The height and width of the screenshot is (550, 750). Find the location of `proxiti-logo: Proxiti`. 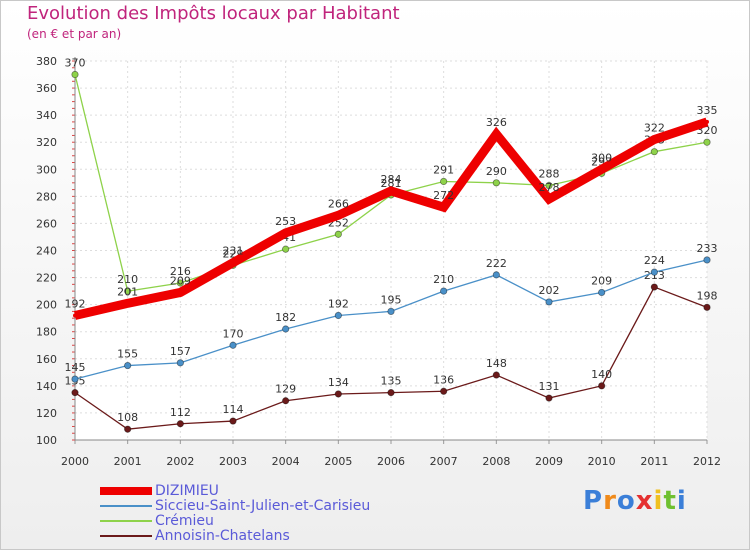

proxiti-logo: Proxiti is located at coordinates (635, 501).